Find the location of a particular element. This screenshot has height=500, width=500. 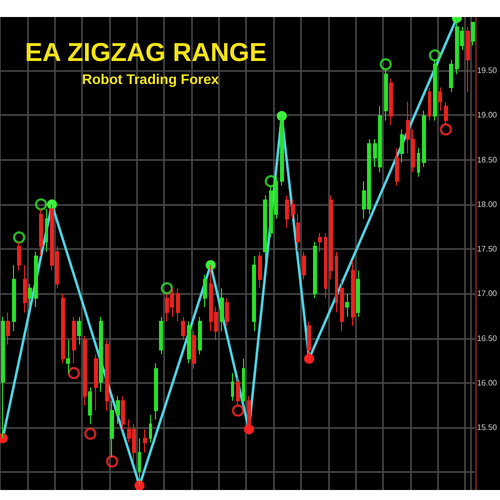

y-tick-label: 18.50 is located at coordinates (487, 159).